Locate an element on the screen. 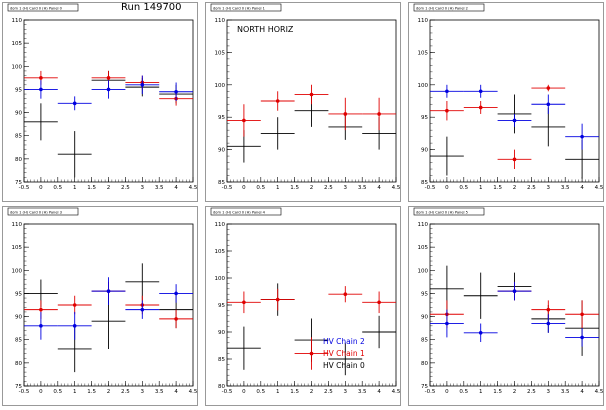  panel-title: dom 1 (H) Card 0 (H) Panel 0 is located at coordinates (36, 8).